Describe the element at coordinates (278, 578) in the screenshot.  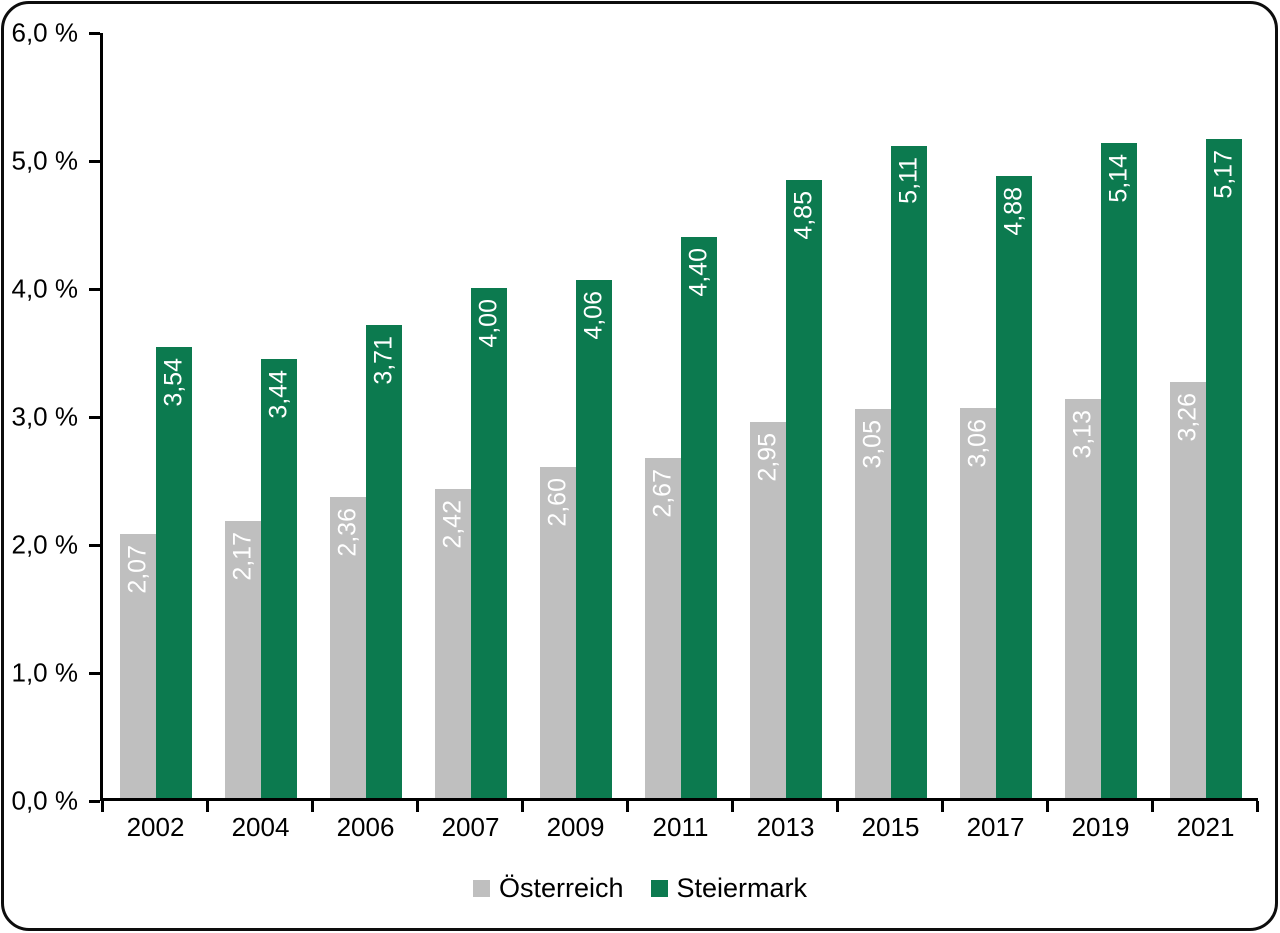
I see `bar-steiermark-2004: 3,44` at that location.